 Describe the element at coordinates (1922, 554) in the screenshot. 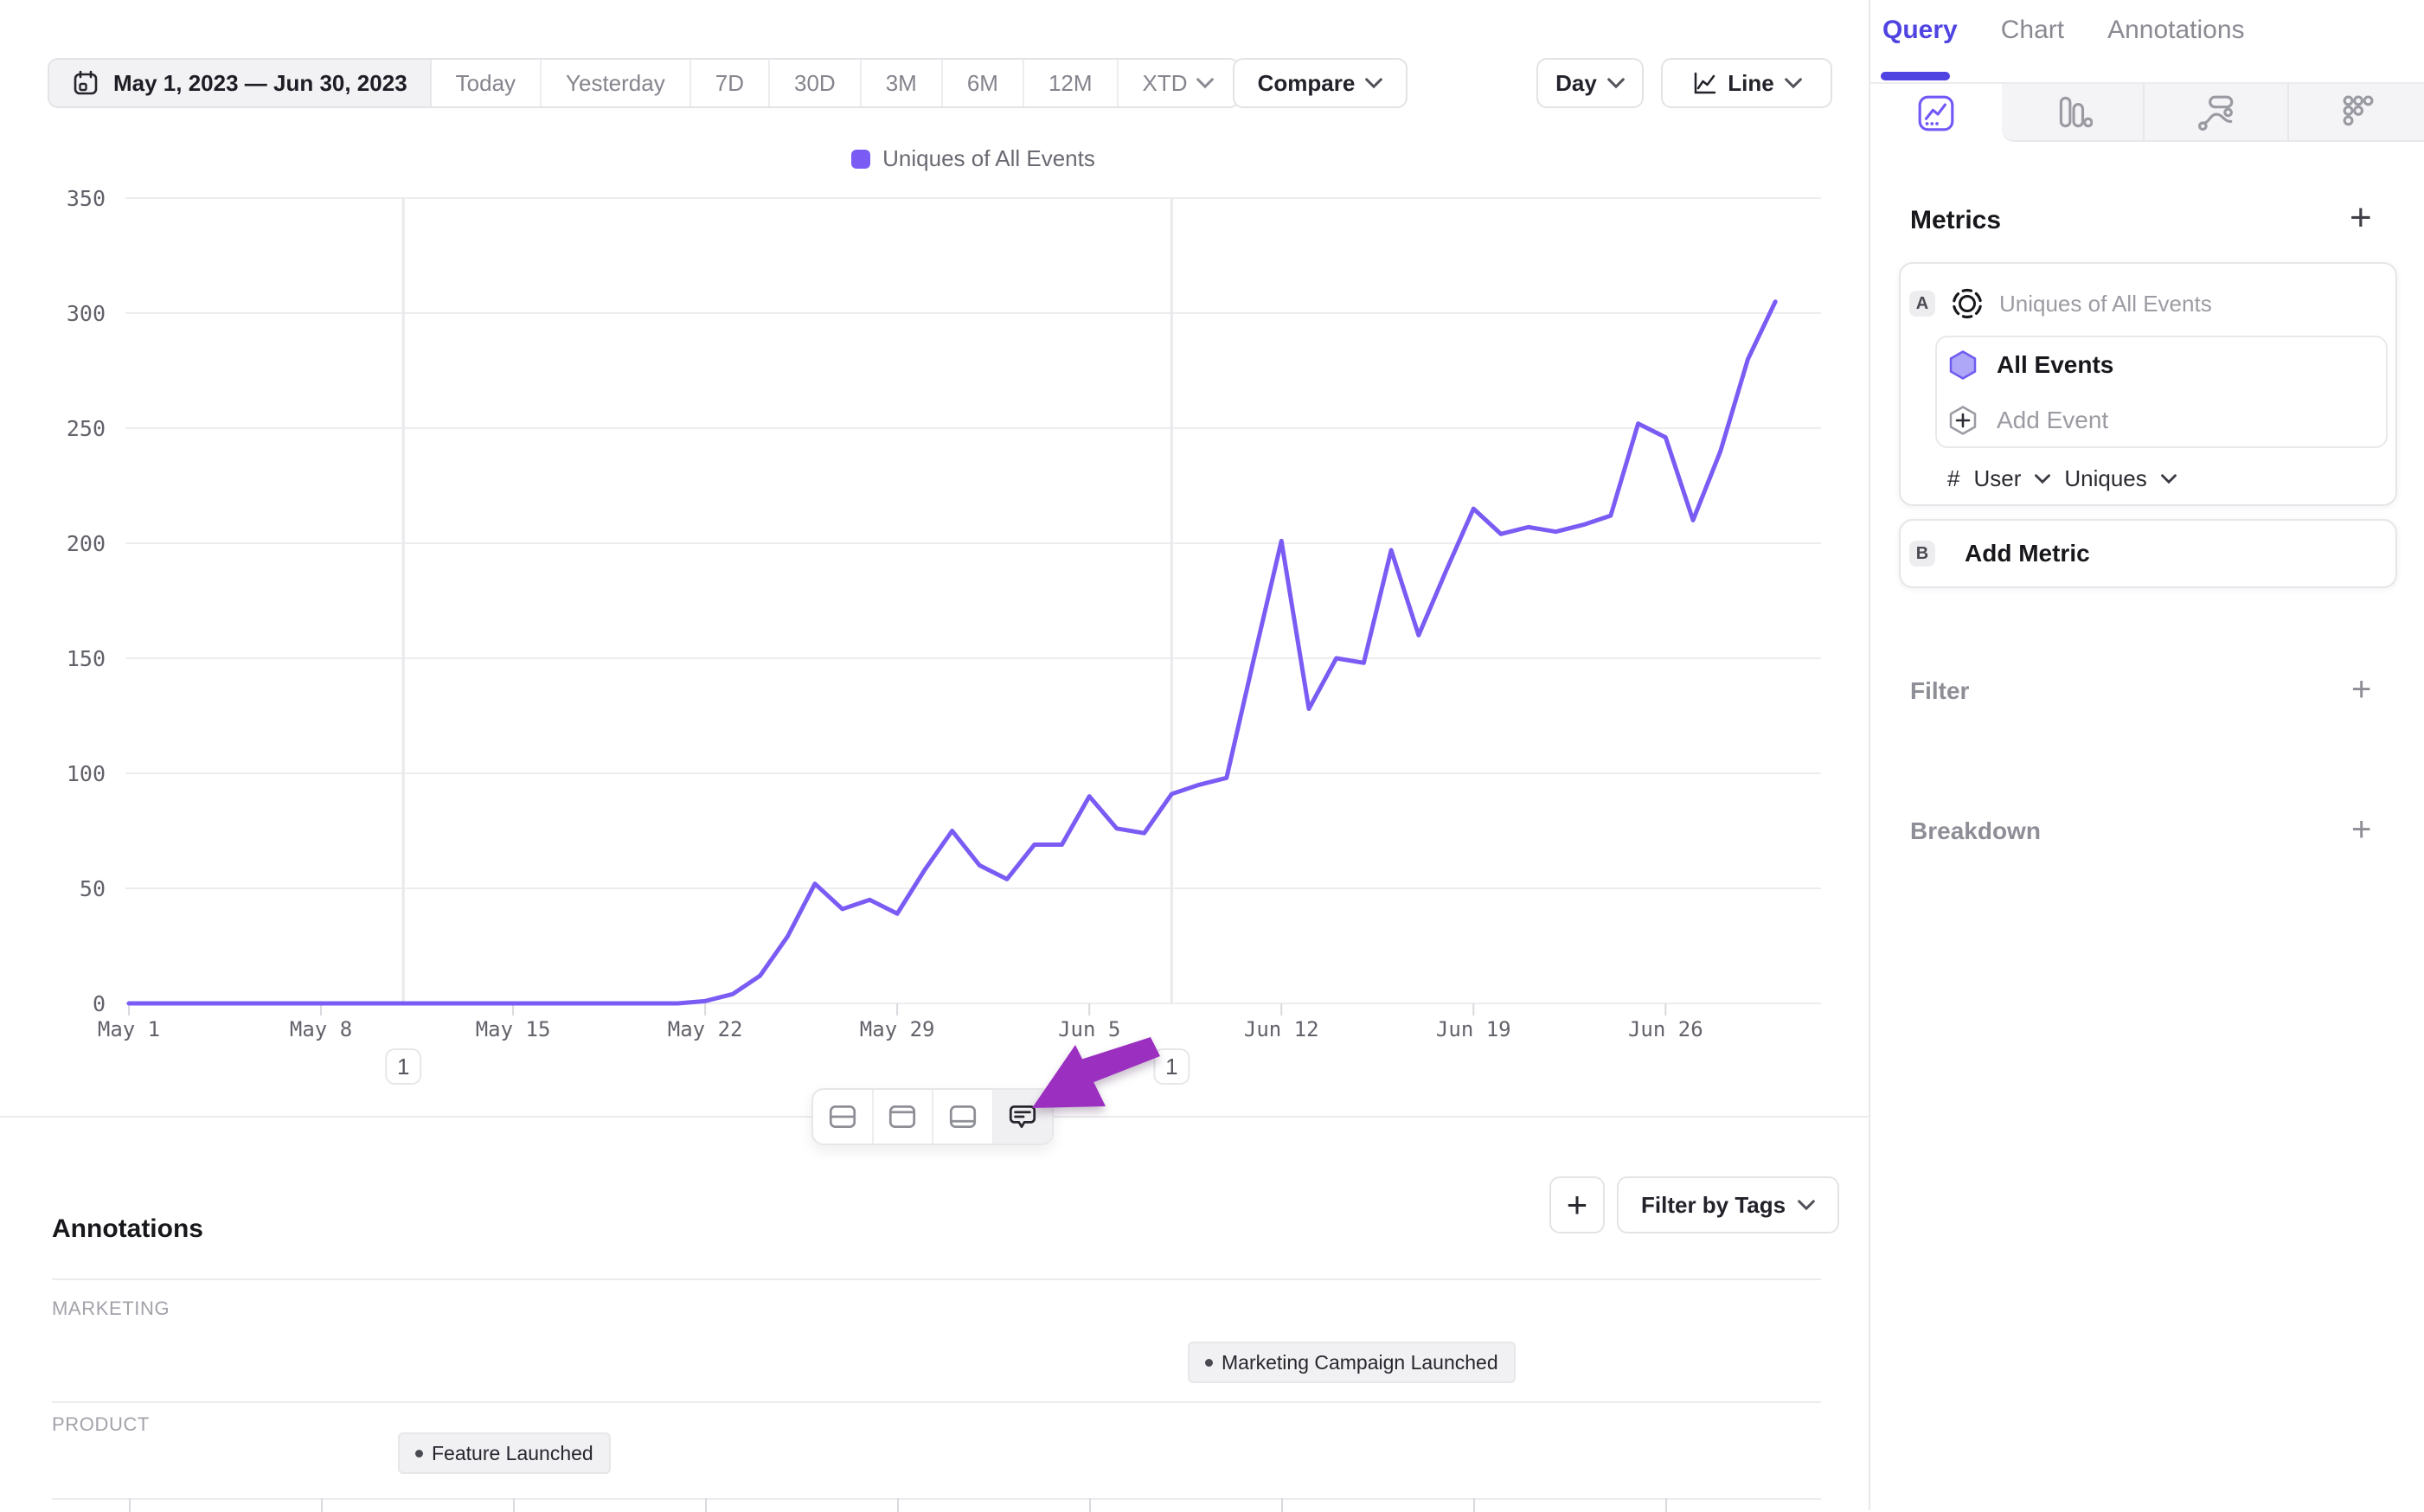

I see `metric-badge: B` at that location.